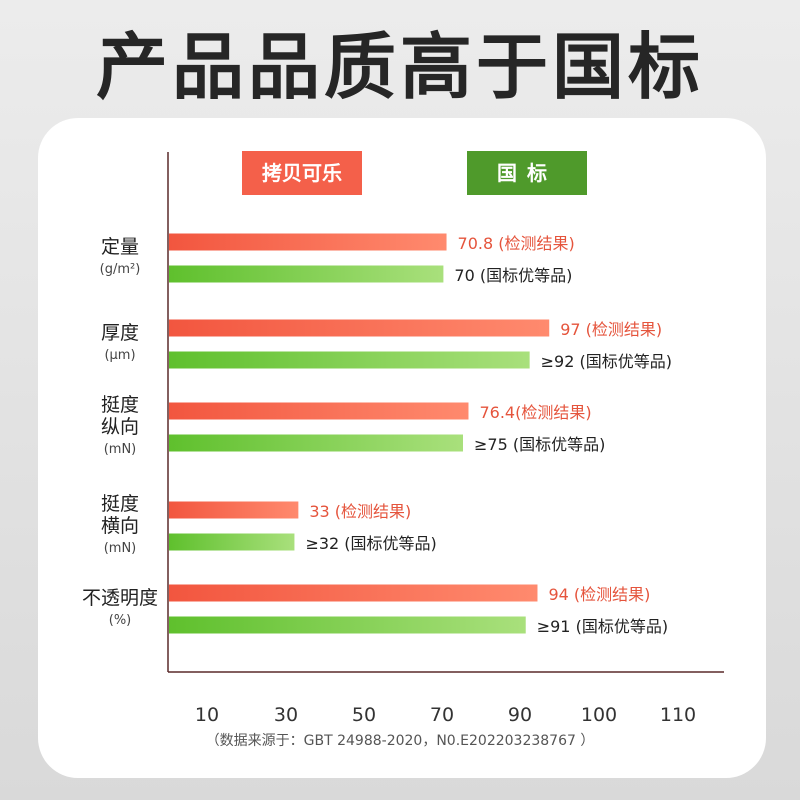  Describe the element at coordinates (119, 355) in the screenshot. I see `category-unit: (μm)` at that location.